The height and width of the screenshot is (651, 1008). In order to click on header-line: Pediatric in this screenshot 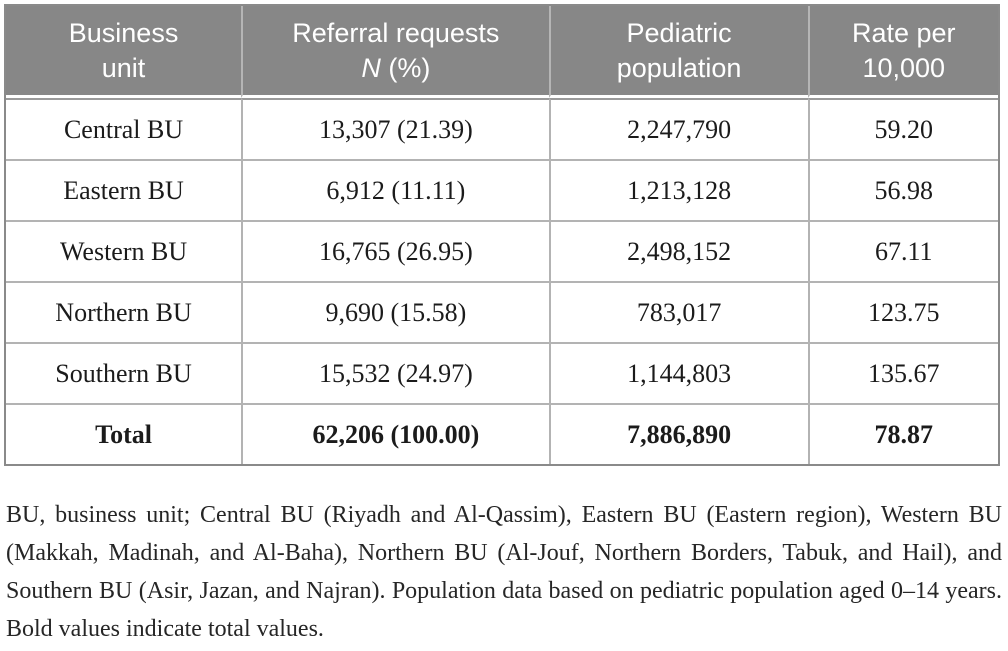, I will do `click(679, 32)`.